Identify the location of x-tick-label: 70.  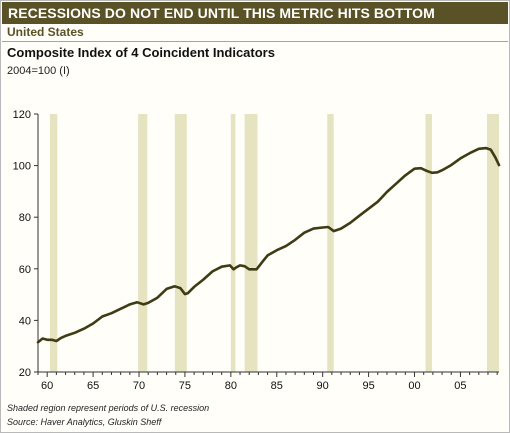
(139, 386).